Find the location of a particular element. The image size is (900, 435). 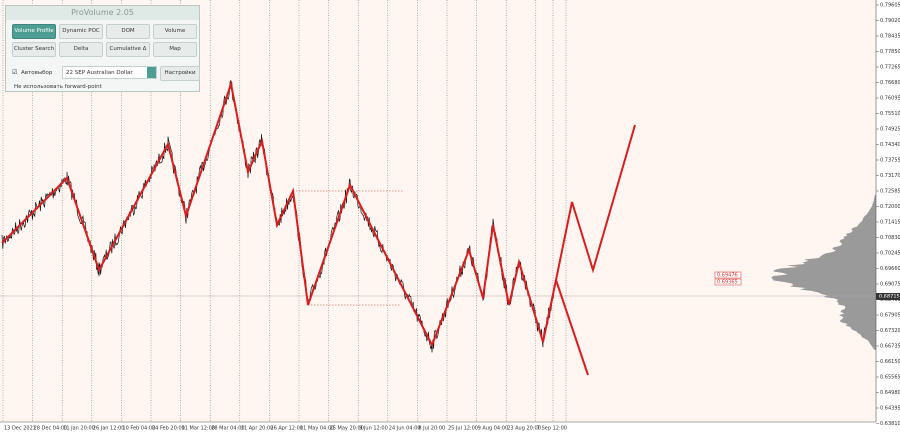

price-label: 0.73170 is located at coordinates (890, 176).